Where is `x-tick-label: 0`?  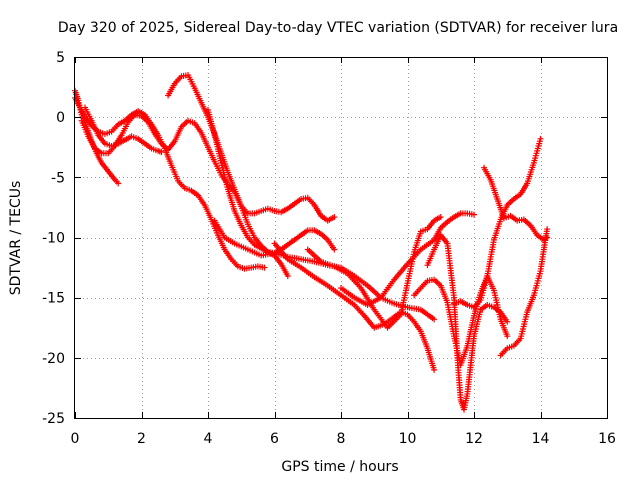
x-tick-label: 0 is located at coordinates (75, 439).